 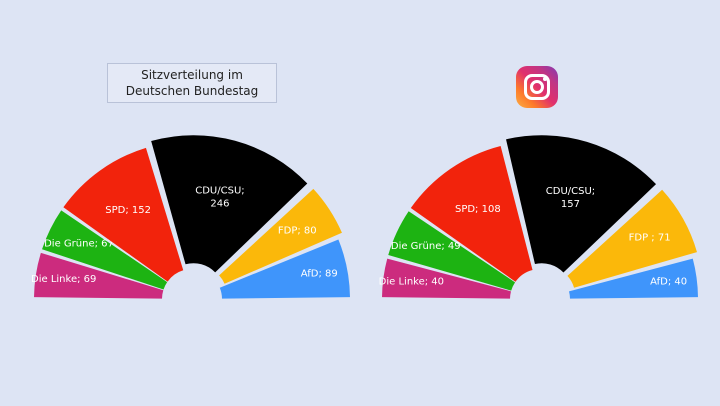 I want to click on slice-label-2-3: SPD; 108, so click(x=478, y=209).